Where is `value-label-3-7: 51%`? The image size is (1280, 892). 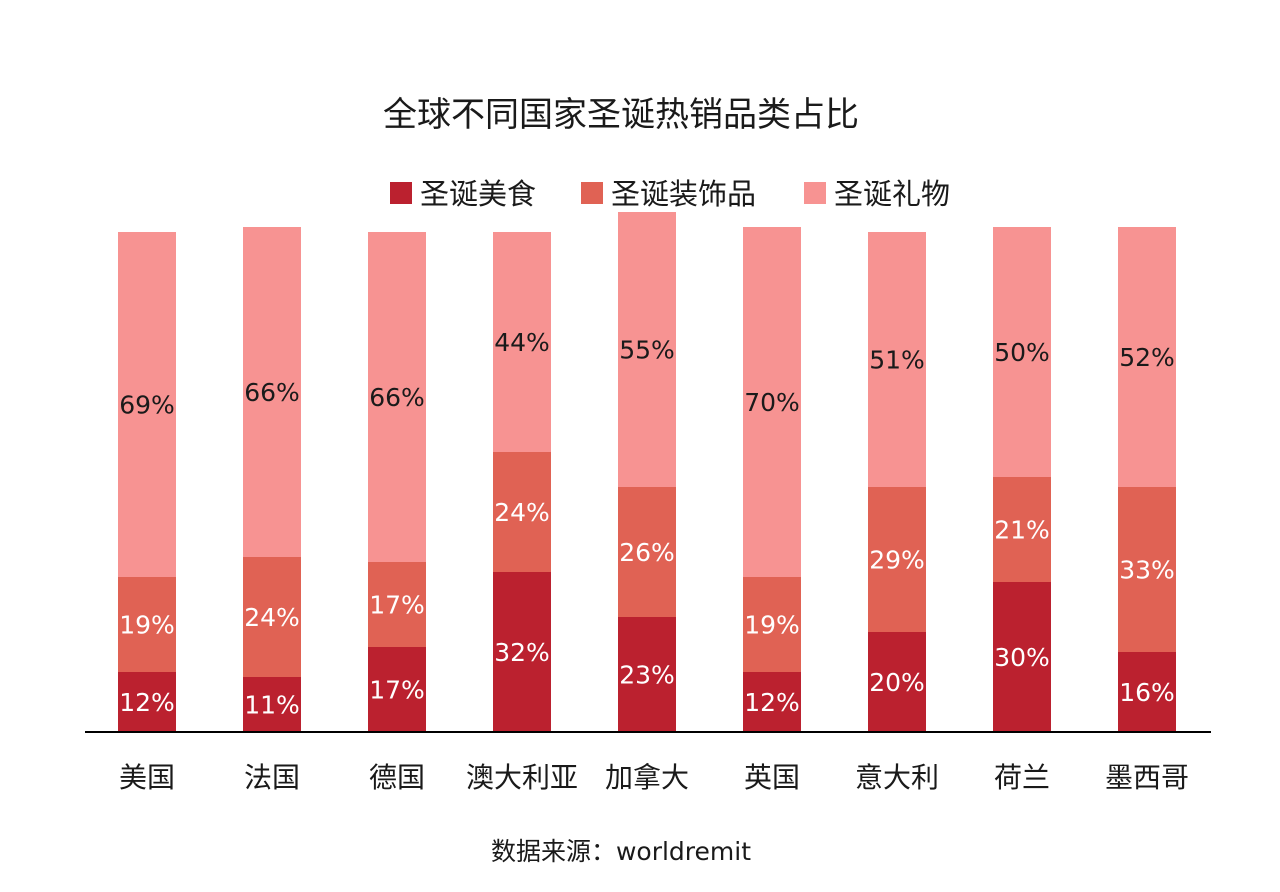
value-label-3-7: 51% is located at coordinates (897, 360).